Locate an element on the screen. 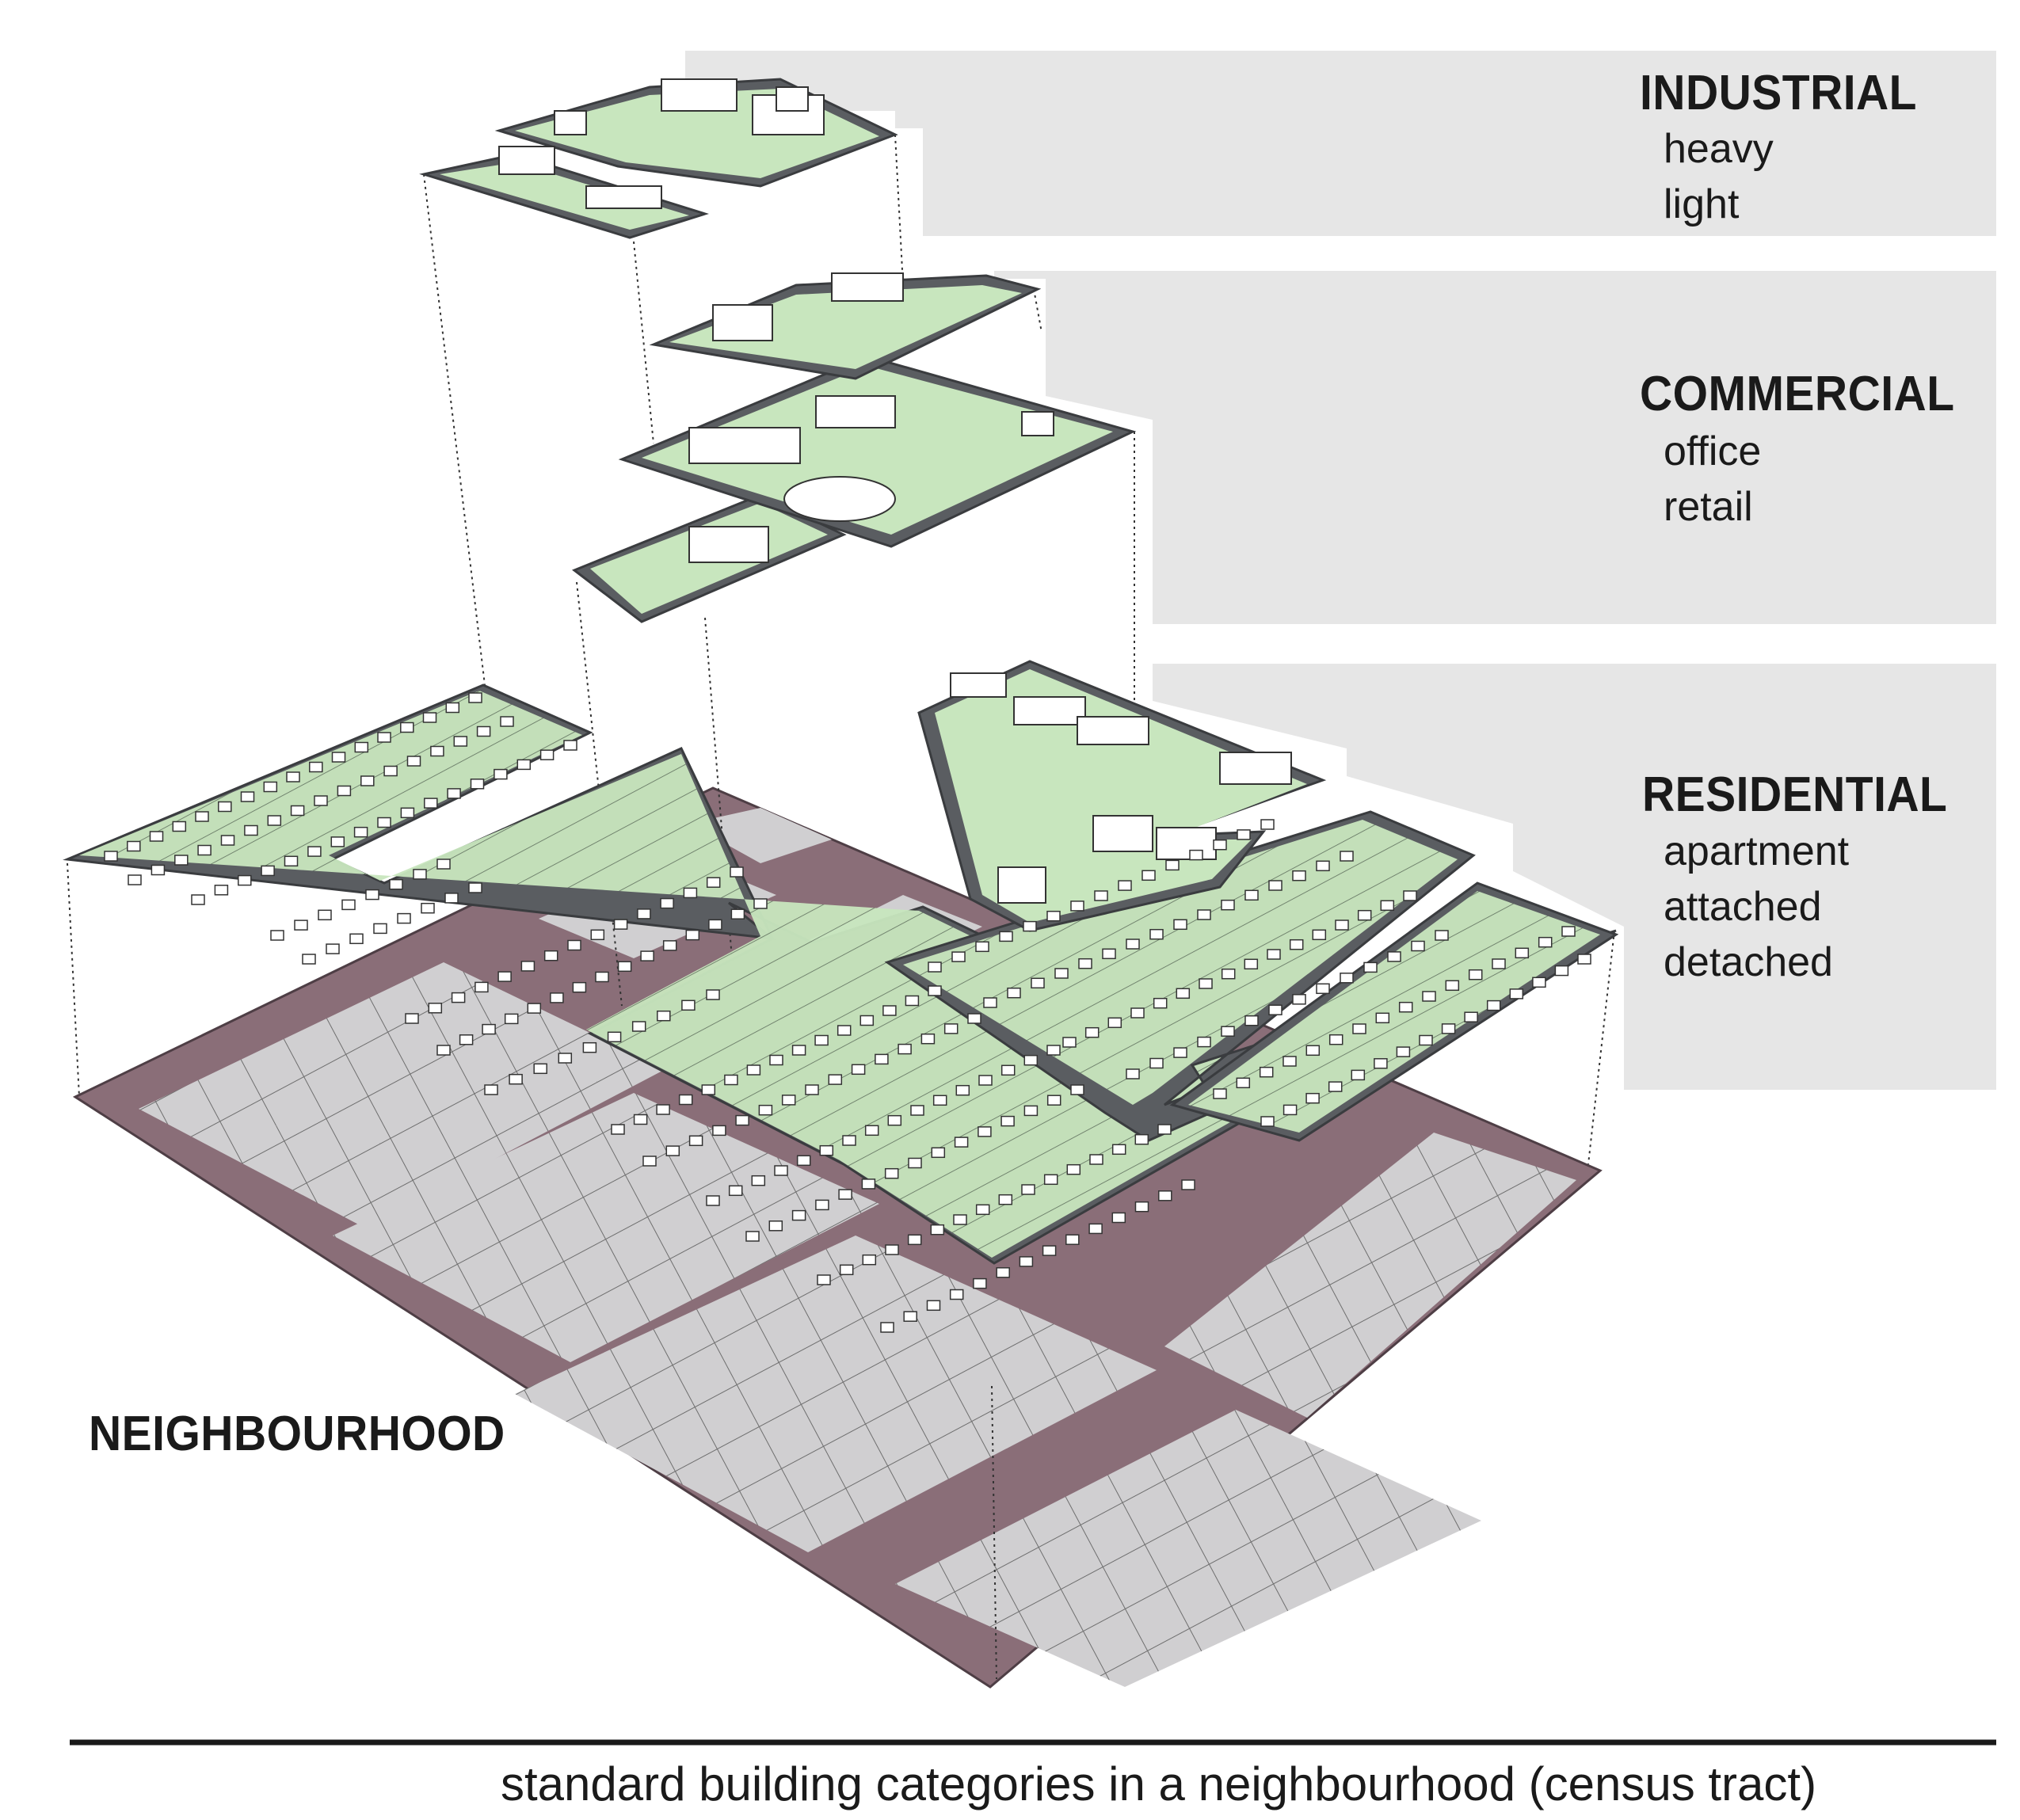 Image resolution: width=2020 pixels, height=1820 pixels. base-lots-southeast is located at coordinates (1188, 1548).